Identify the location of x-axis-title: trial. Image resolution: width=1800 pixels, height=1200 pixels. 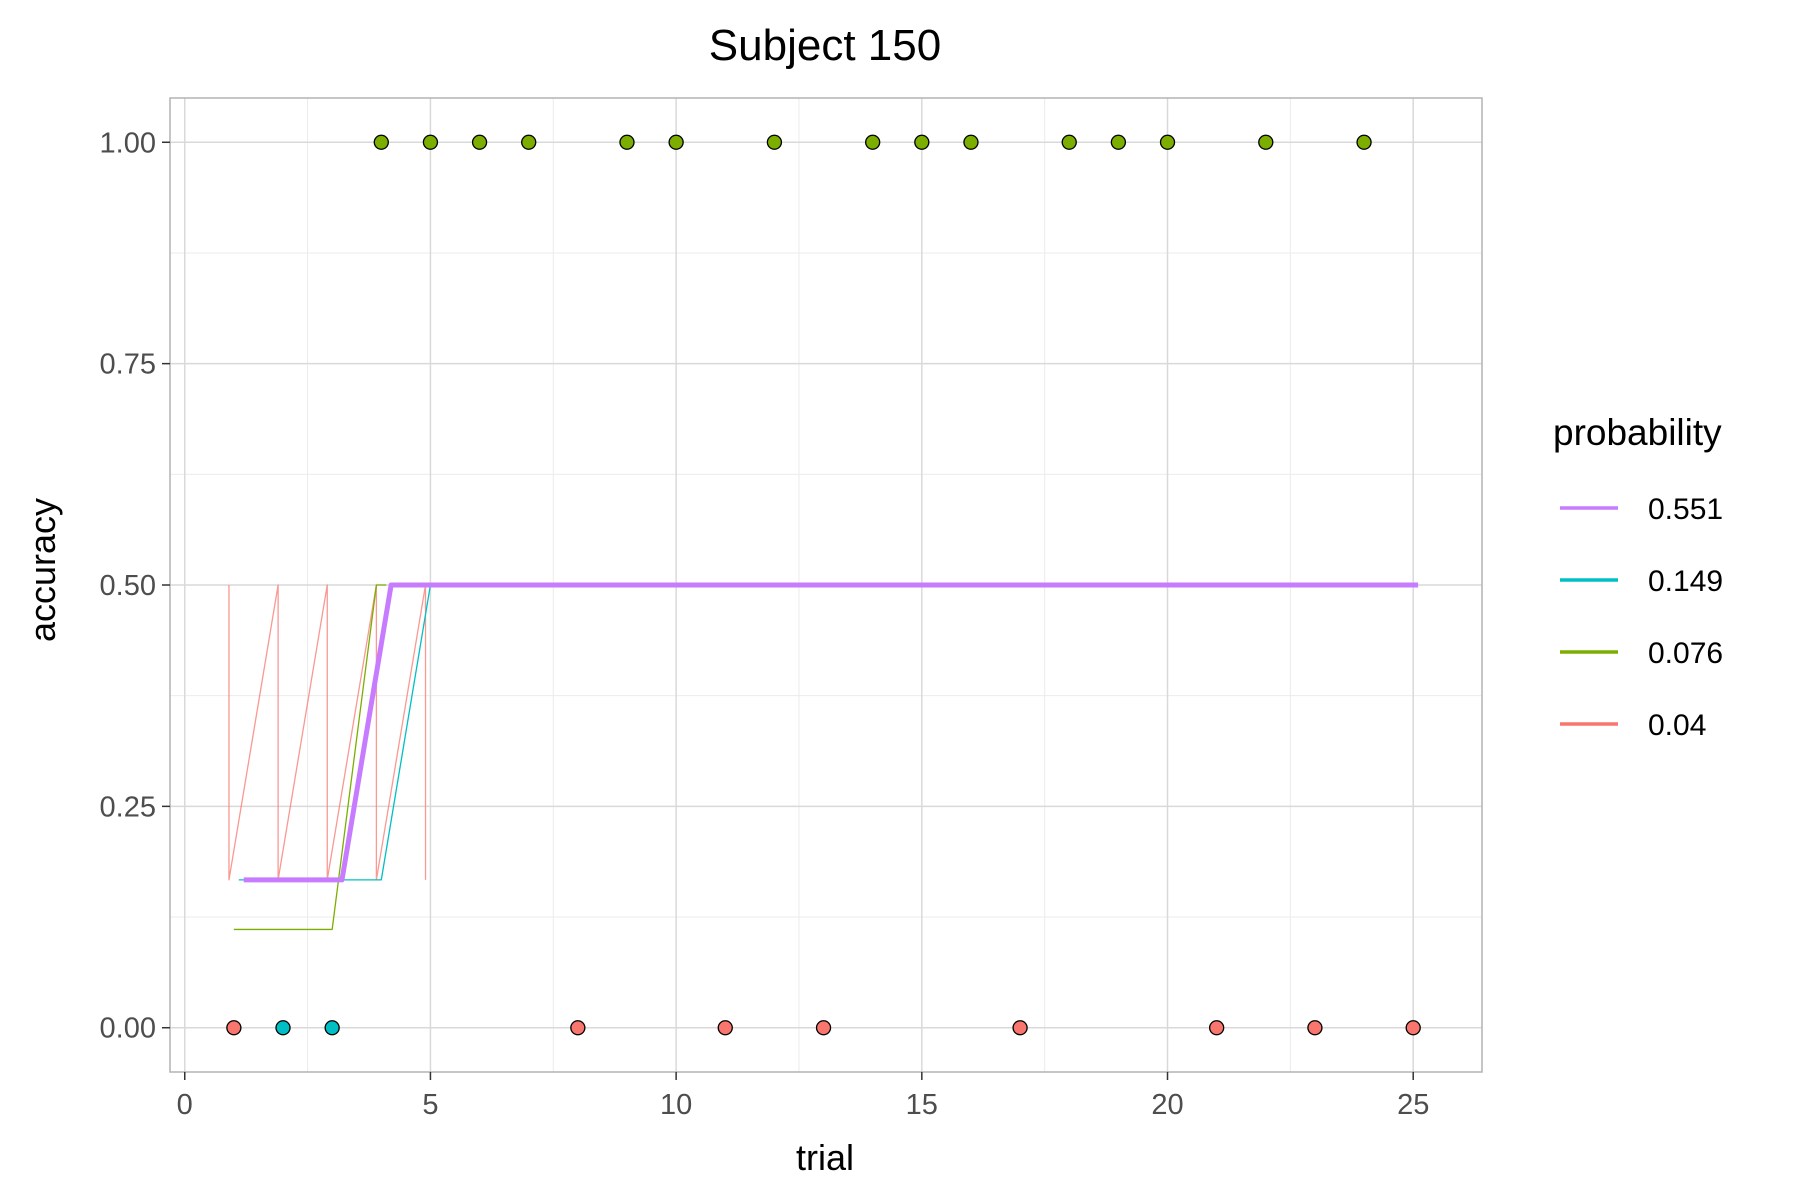
(825, 1157).